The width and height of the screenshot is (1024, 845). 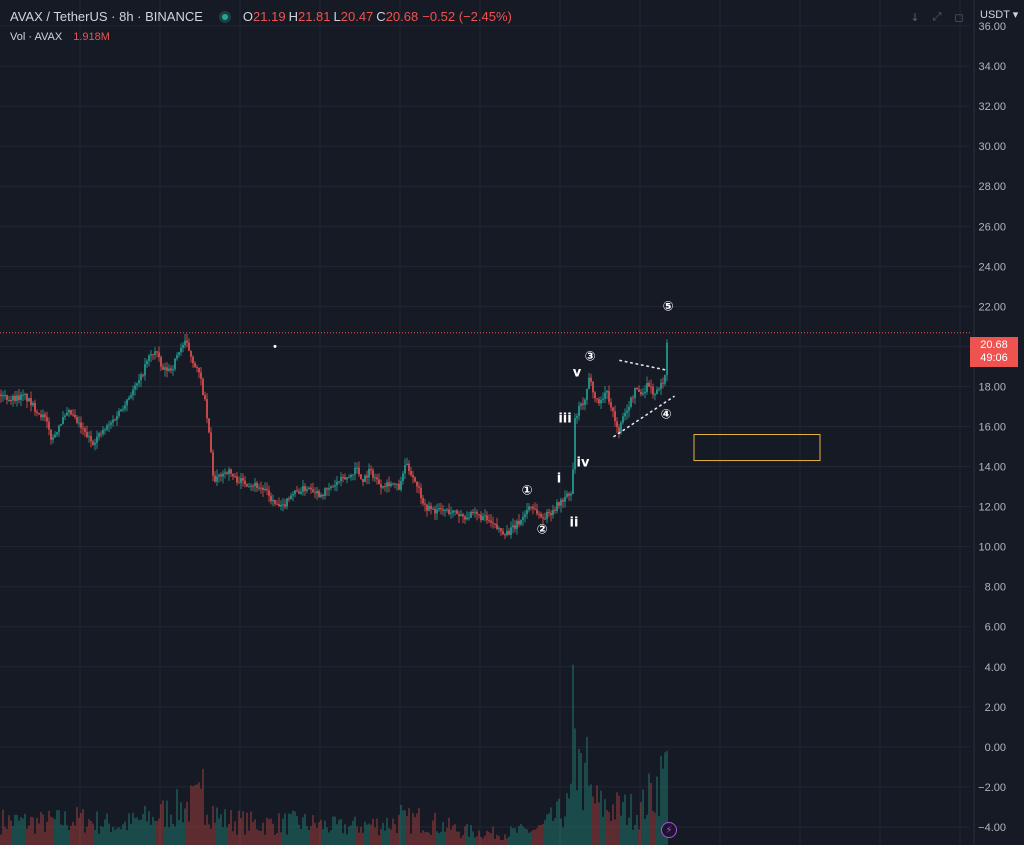 What do you see at coordinates (995, 708) in the screenshot?
I see `y-tick-label: 2.00` at bounding box center [995, 708].